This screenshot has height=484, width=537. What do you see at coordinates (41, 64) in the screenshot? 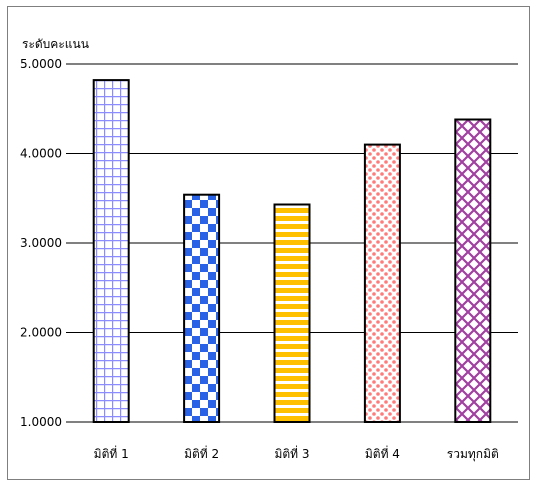
I see `y-tick-label: 5.0000` at bounding box center [41, 64].